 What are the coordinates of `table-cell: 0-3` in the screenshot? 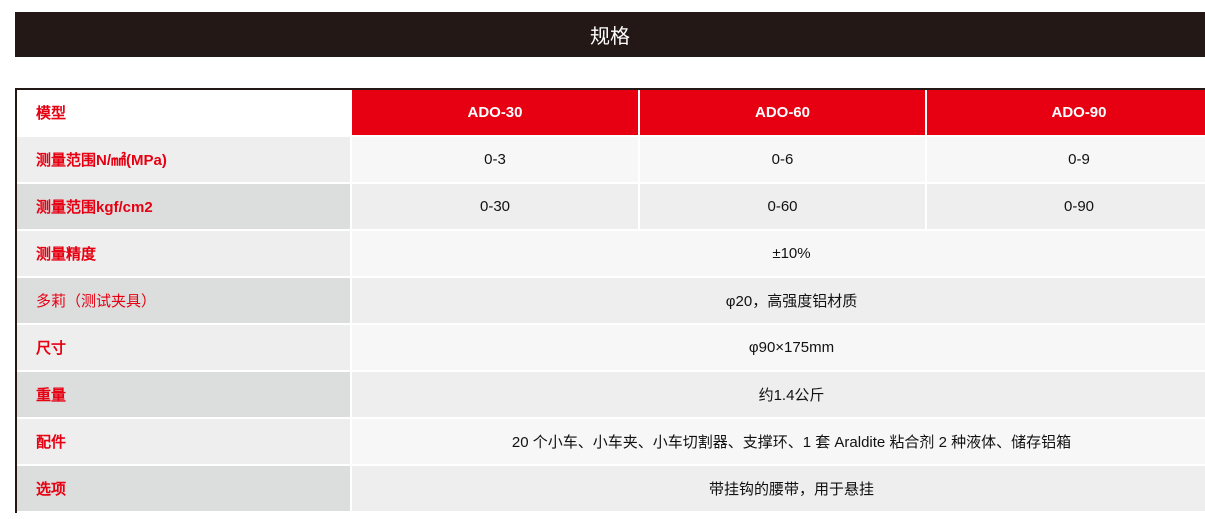 It's located at (495, 159).